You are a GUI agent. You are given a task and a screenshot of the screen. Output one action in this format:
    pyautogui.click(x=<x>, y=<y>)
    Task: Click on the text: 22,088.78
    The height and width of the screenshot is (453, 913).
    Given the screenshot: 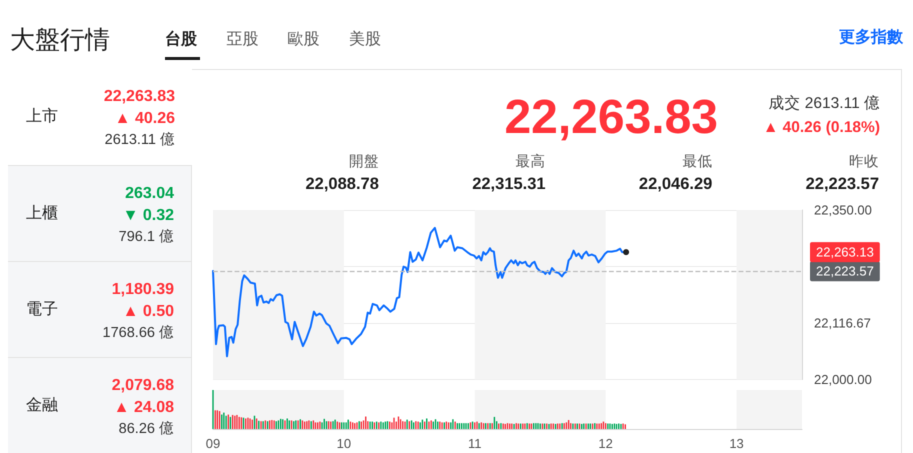 What is the action you would take?
    pyautogui.click(x=342, y=183)
    